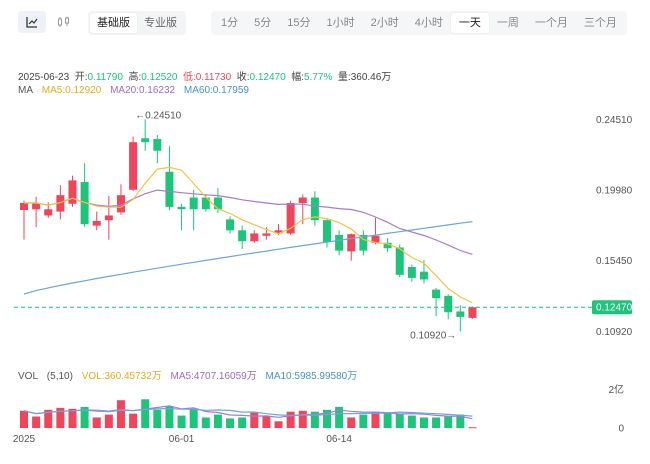 Image resolution: width=650 pixels, height=464 pixels. Describe the element at coordinates (263, 23) in the screenshot. I see `interval-5m: 5分` at that location.